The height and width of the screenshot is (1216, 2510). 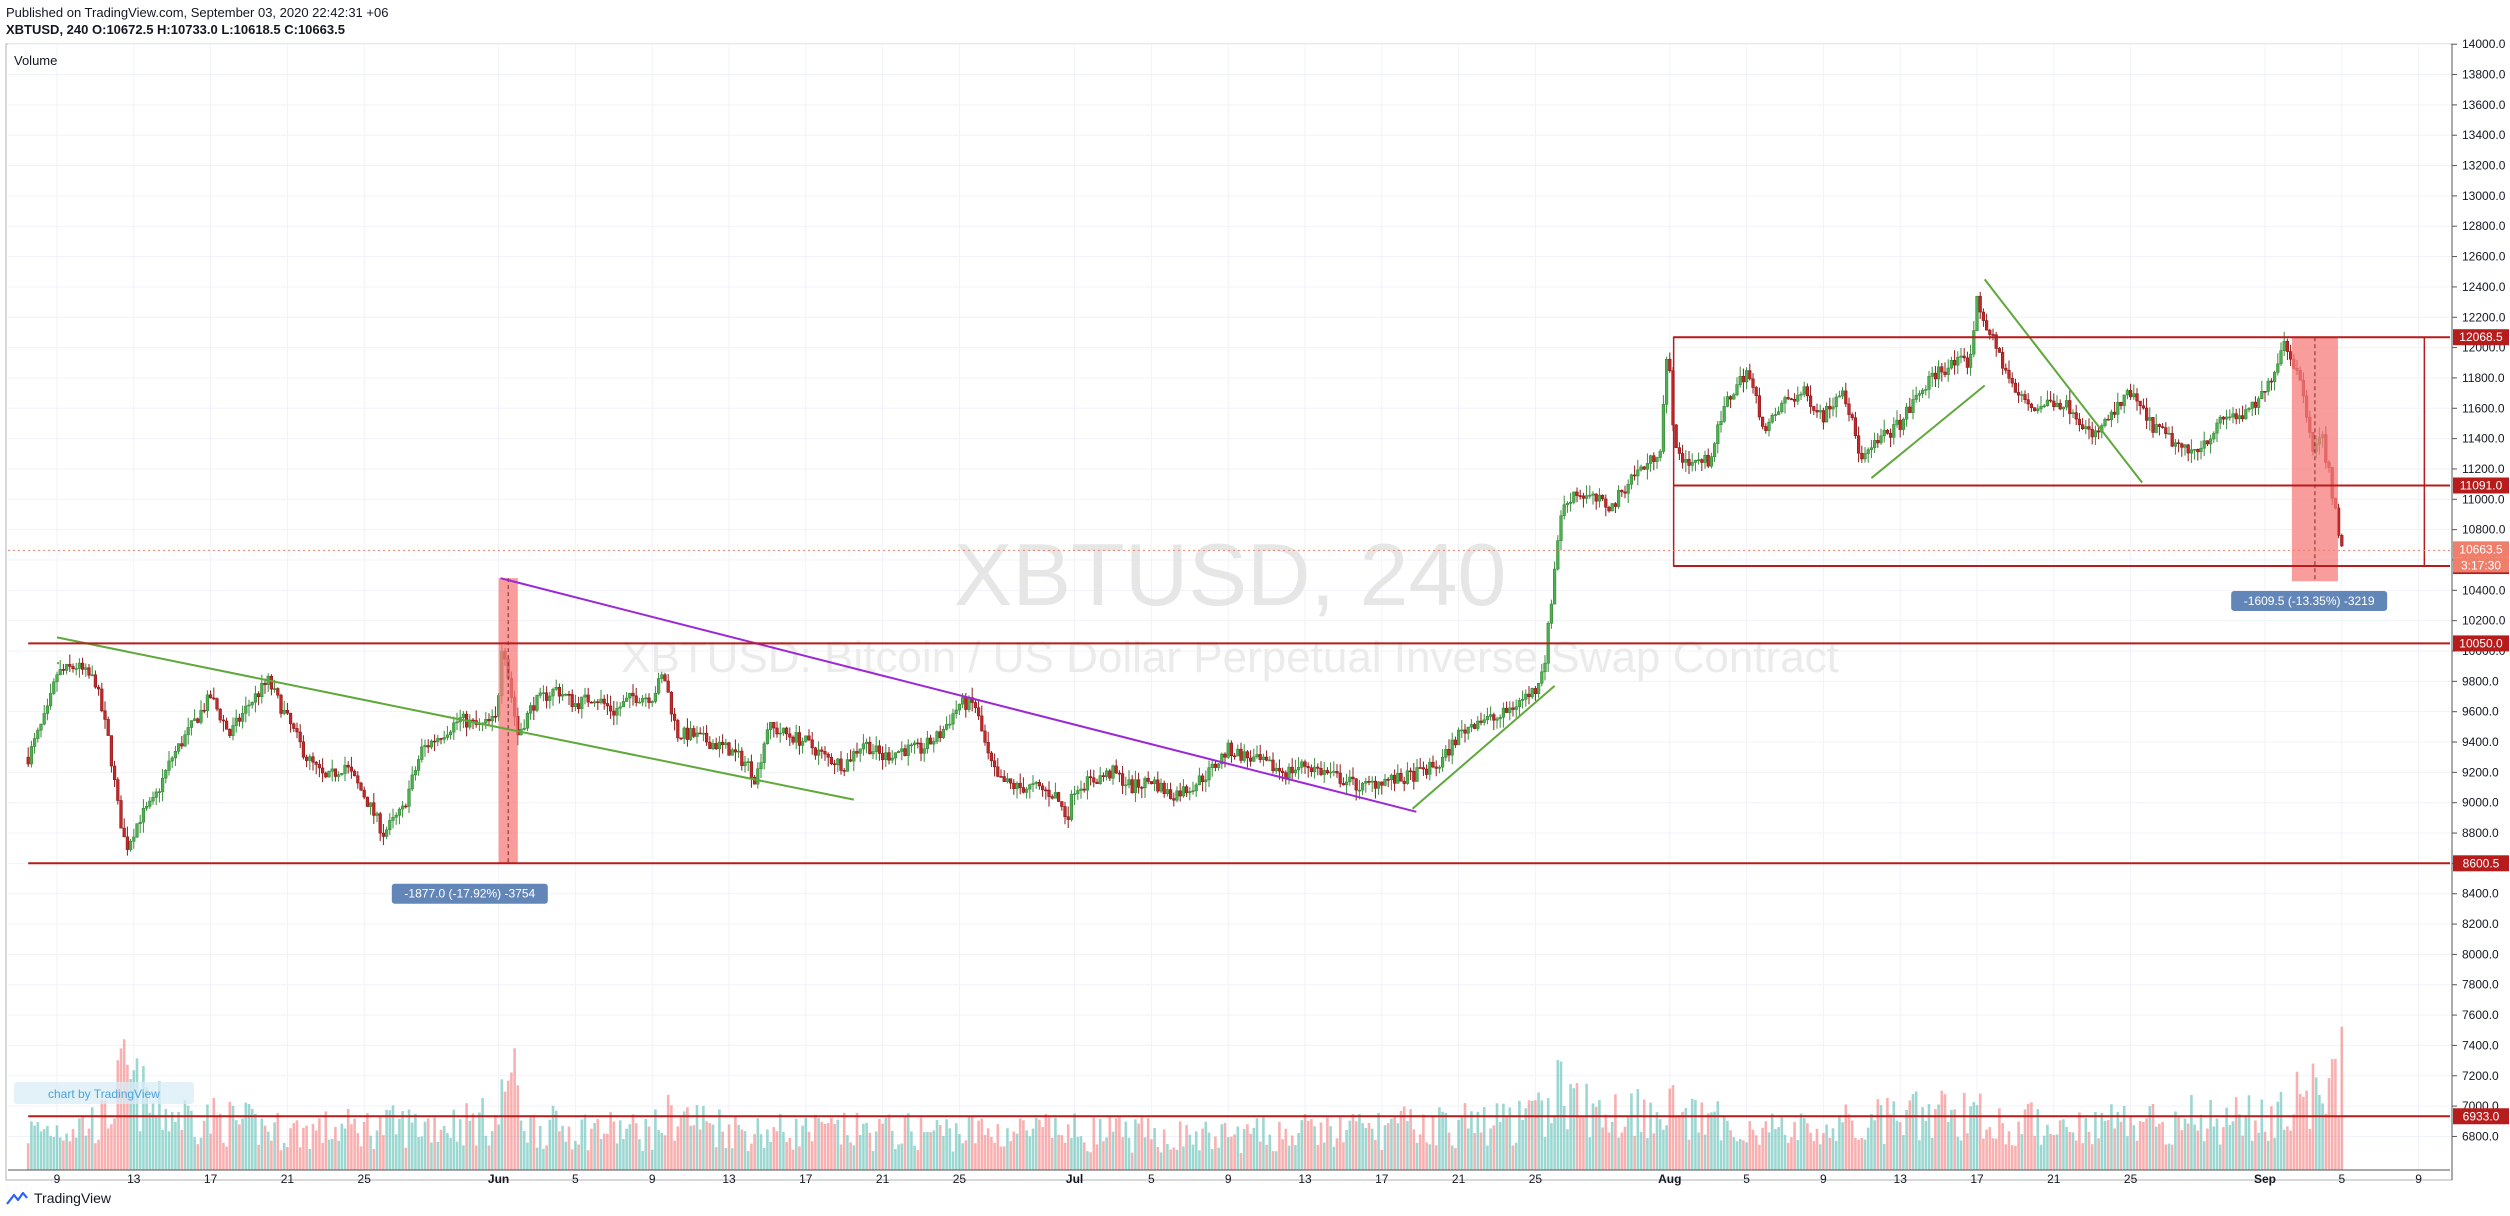 I want to click on price-tick-label: 7400.0, so click(x=2480, y=1045).